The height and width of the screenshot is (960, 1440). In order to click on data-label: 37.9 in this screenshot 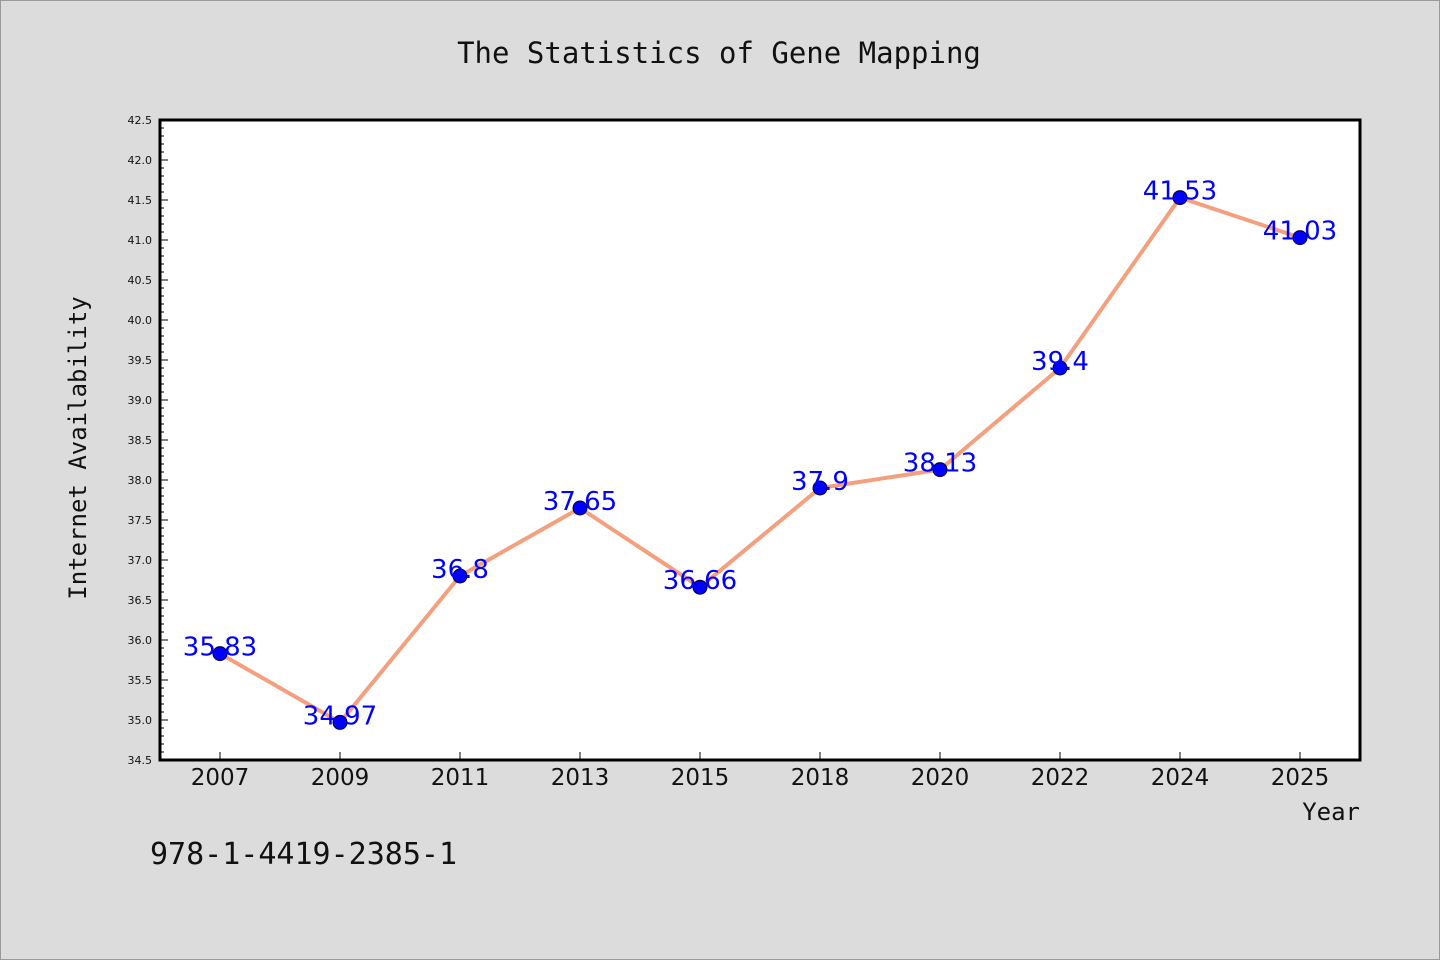, I will do `click(820, 482)`.